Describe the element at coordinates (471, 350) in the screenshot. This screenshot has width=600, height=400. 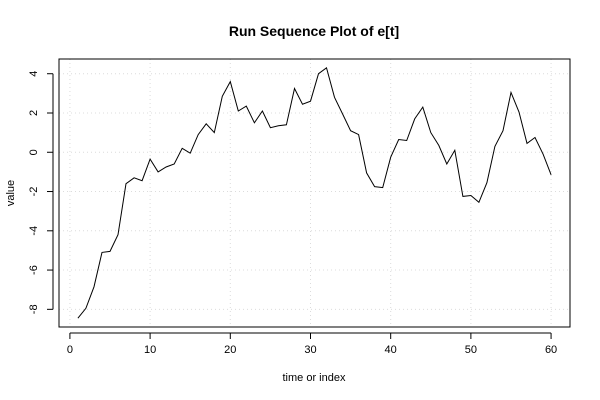
I see `x-tick-label: 50` at that location.